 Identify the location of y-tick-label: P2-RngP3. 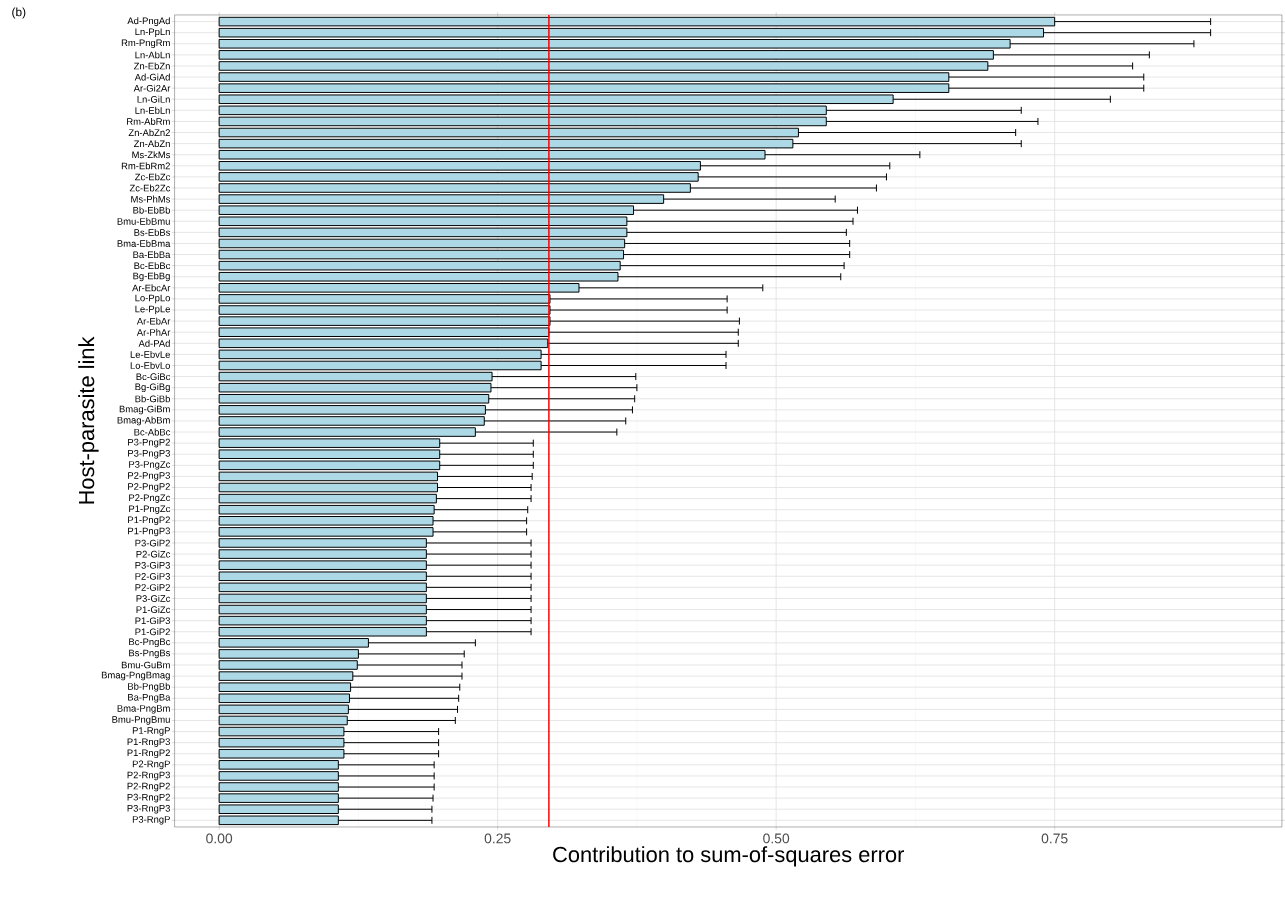
(148, 776).